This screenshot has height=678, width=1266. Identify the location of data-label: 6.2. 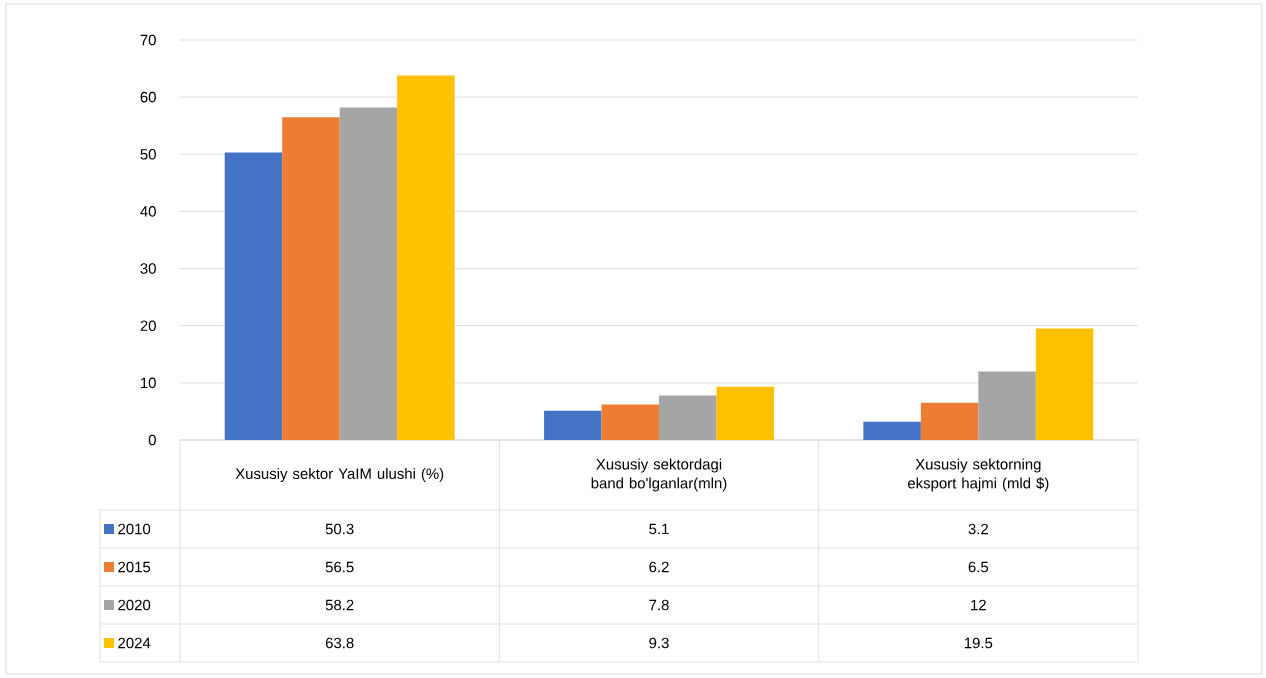
(659, 567).